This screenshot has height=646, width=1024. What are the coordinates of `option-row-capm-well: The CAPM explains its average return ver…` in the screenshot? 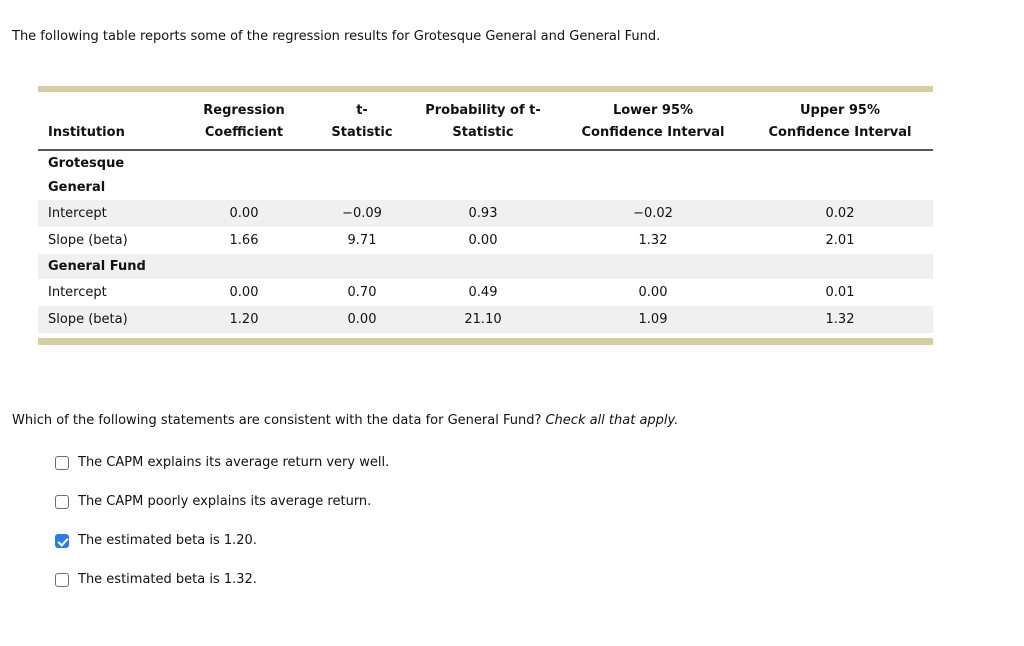 It's located at (539, 463).